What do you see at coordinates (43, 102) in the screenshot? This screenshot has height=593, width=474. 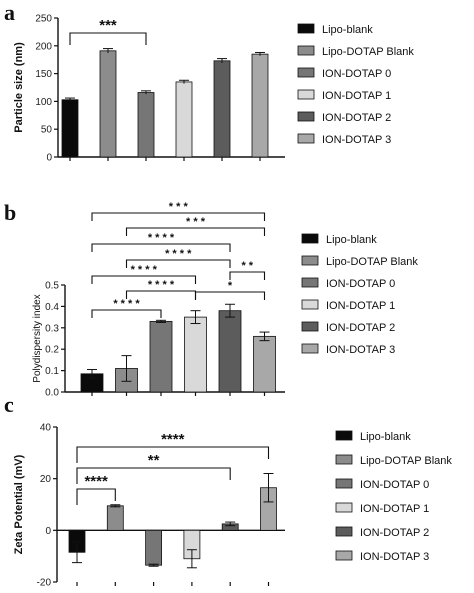 I see `y-tick-label: 100` at bounding box center [43, 102].